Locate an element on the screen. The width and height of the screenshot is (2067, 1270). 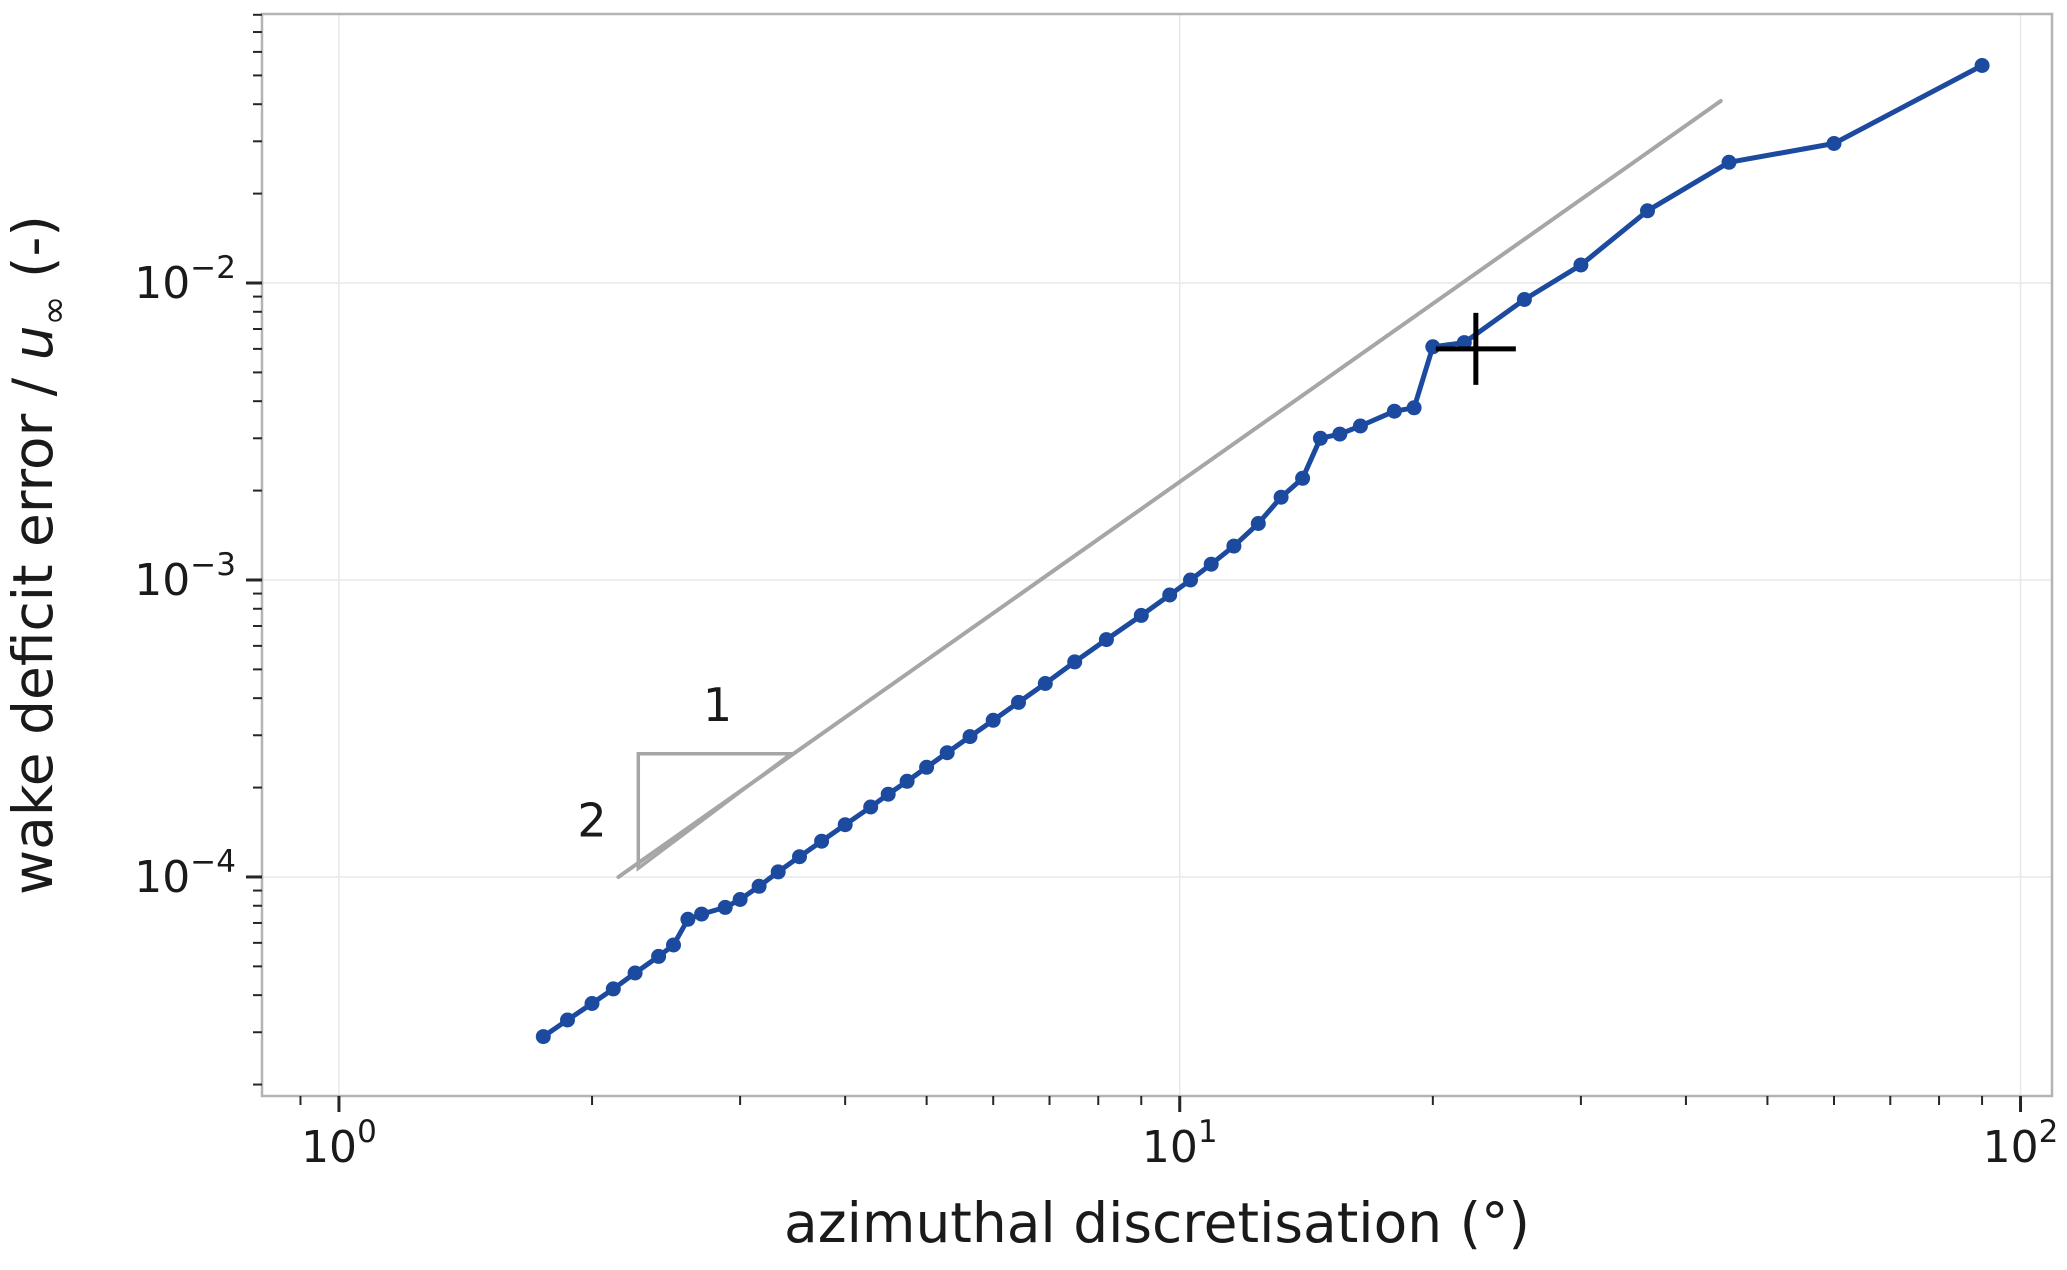
x-tick-label: 10¹ is located at coordinates (1180, 1143).